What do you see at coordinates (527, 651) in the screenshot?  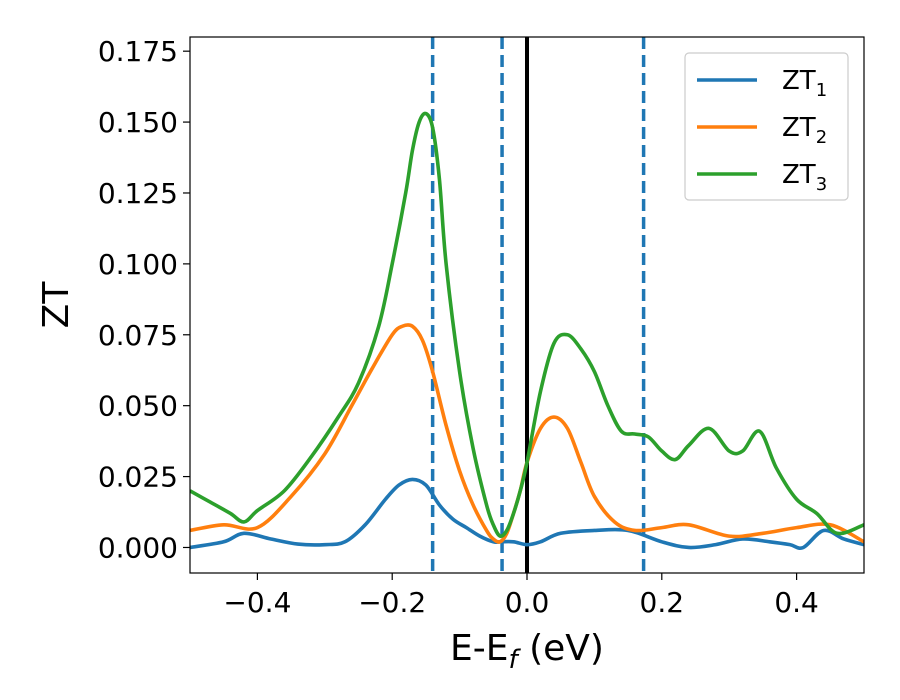 I see `x-axis-label: E-Ef (eV)` at bounding box center [527, 651].